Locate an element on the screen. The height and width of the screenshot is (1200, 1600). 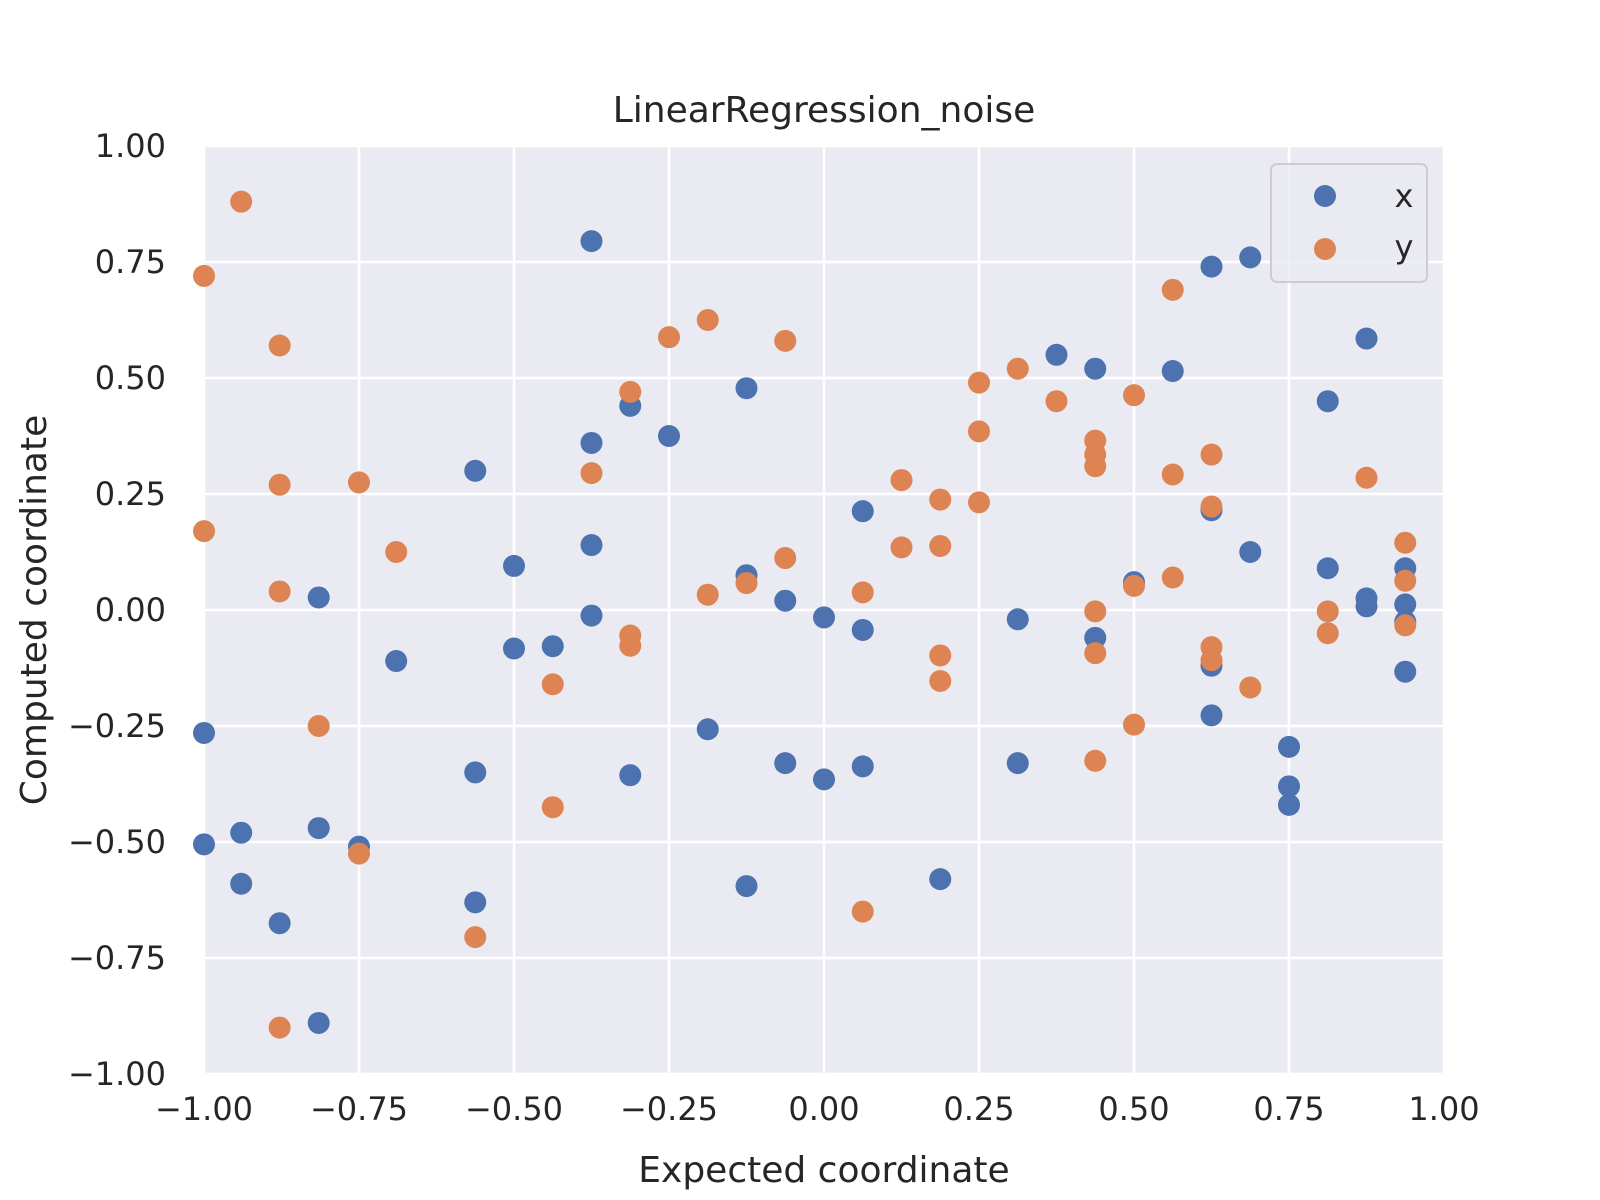
y-tick-label: 0.75 is located at coordinates (130, 262).